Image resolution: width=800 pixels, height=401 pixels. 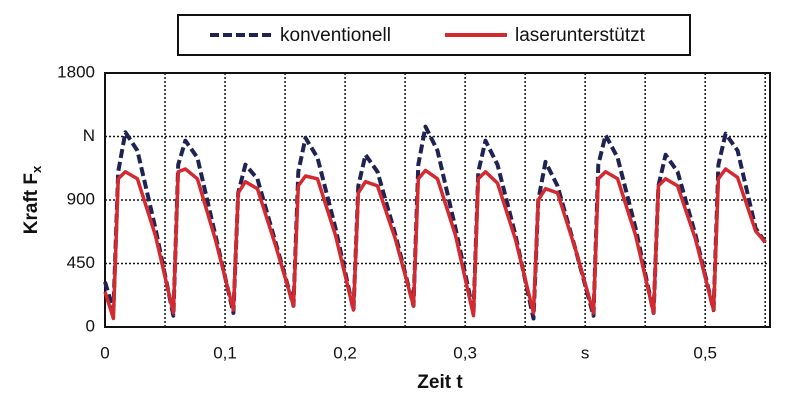 What do you see at coordinates (345, 352) in the screenshot?
I see `x-tick-label: 0,2` at bounding box center [345, 352].